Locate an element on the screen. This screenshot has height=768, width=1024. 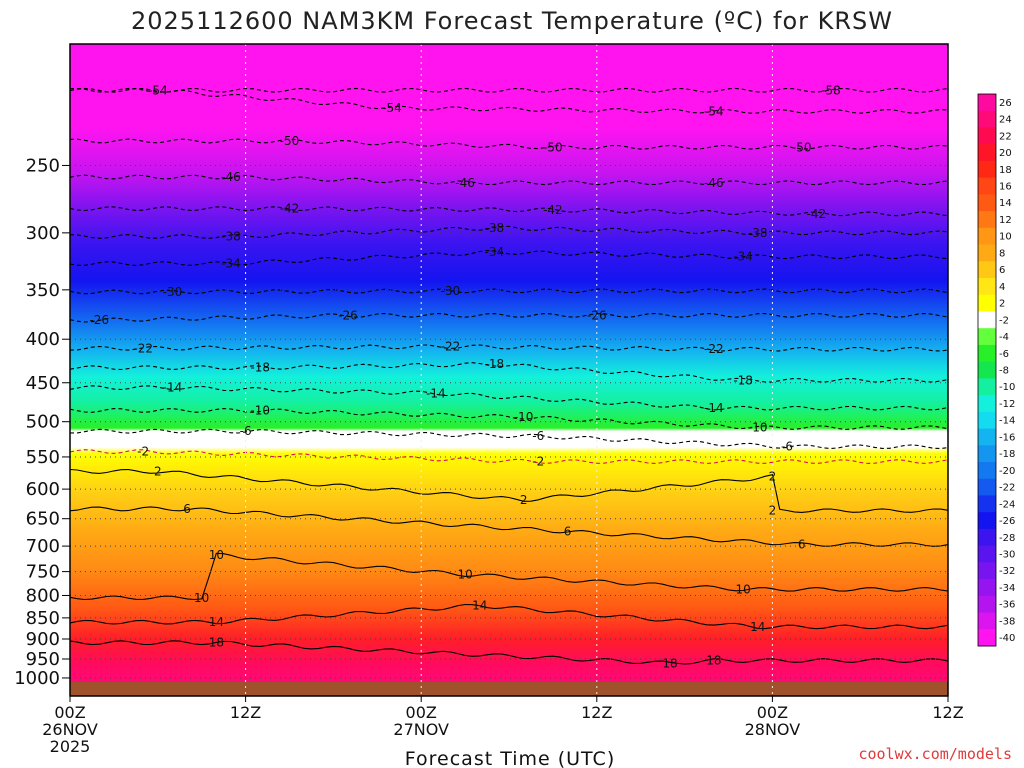
colorbar-label: -22 is located at coordinates (1007, 488).